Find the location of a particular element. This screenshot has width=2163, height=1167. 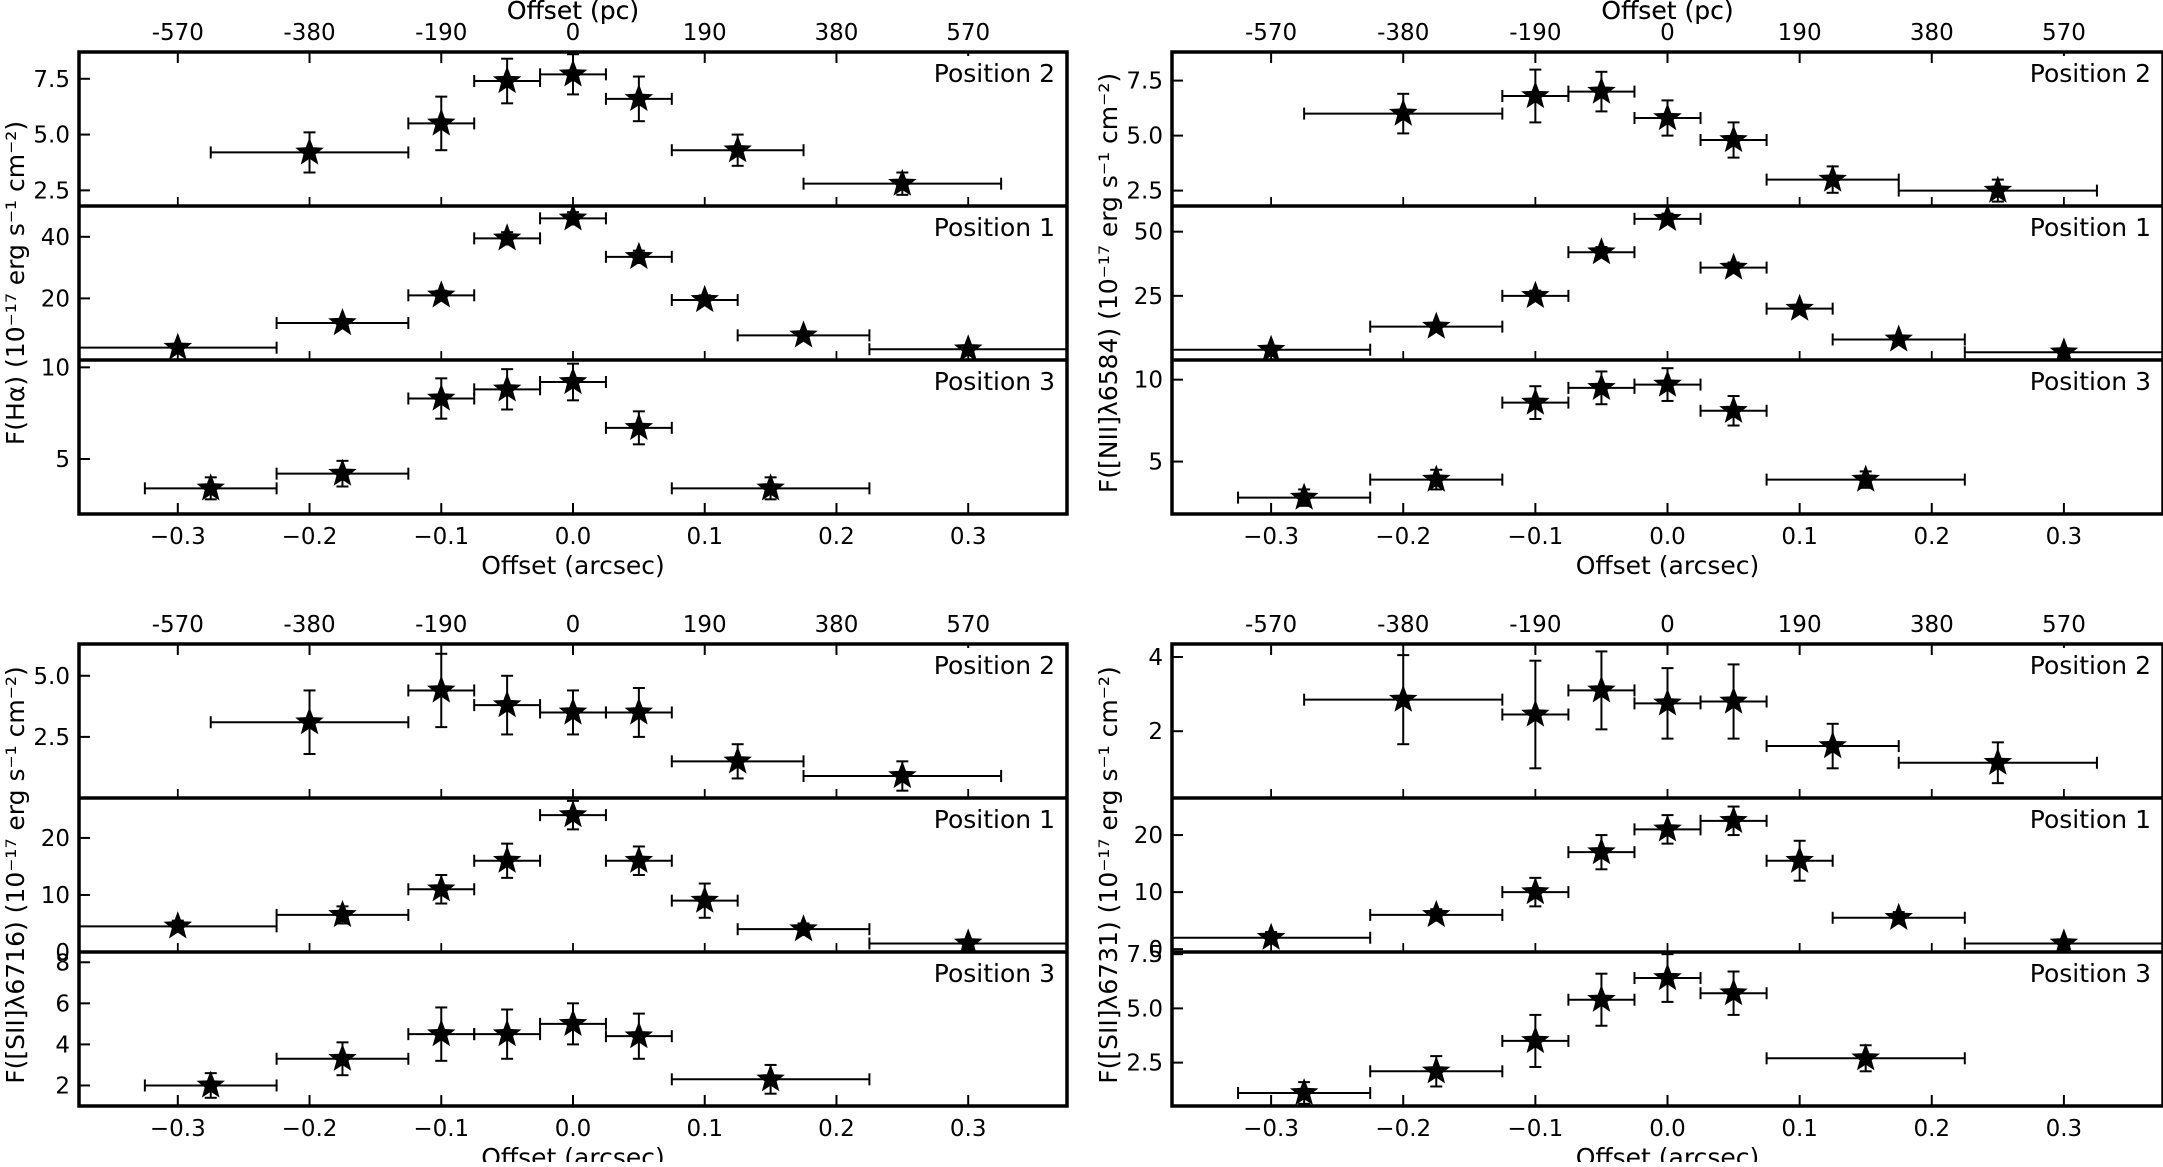

top-tick-label: -570 is located at coordinates (178, 625).